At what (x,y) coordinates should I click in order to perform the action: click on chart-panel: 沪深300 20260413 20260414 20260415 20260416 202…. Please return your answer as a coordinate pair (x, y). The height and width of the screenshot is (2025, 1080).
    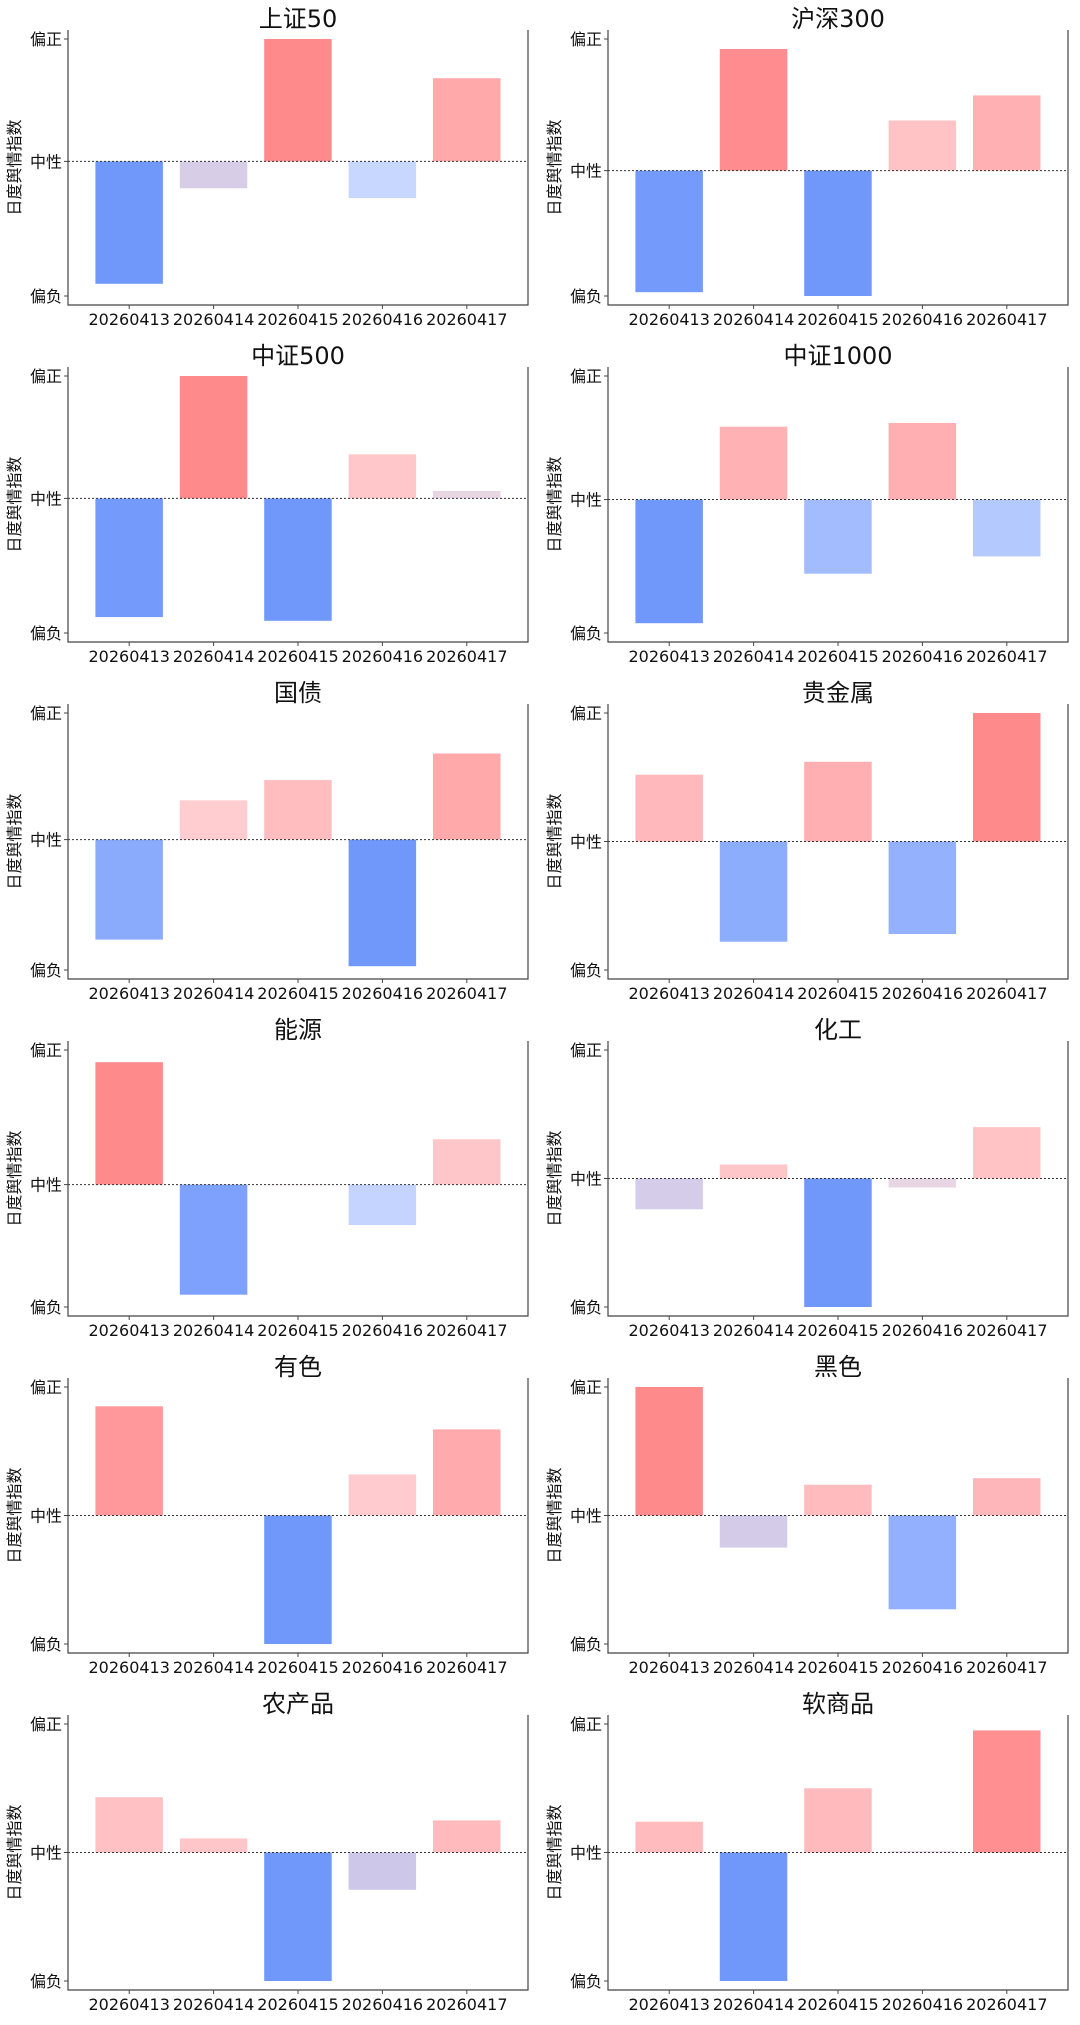
    Looking at the image, I should click on (810, 168).